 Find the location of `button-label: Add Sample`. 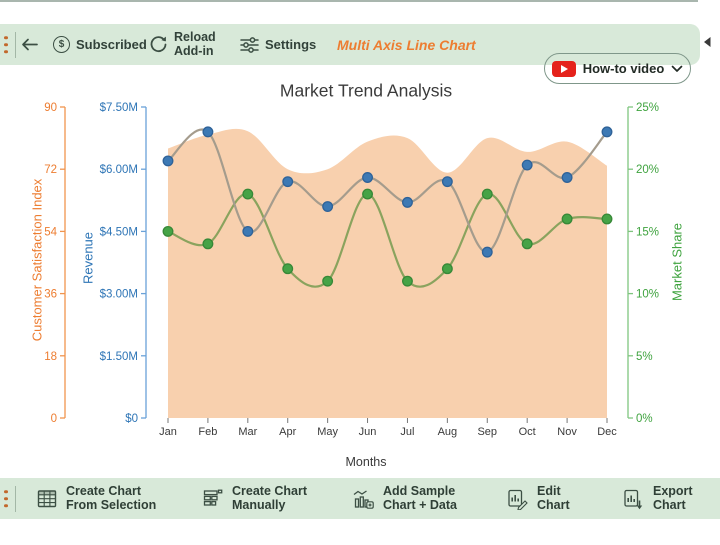

button-label: Add Sample is located at coordinates (419, 491).